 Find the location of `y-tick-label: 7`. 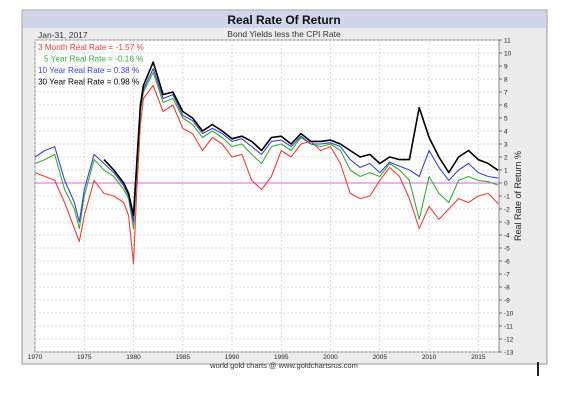

y-tick-label: 7 is located at coordinates (506, 93).